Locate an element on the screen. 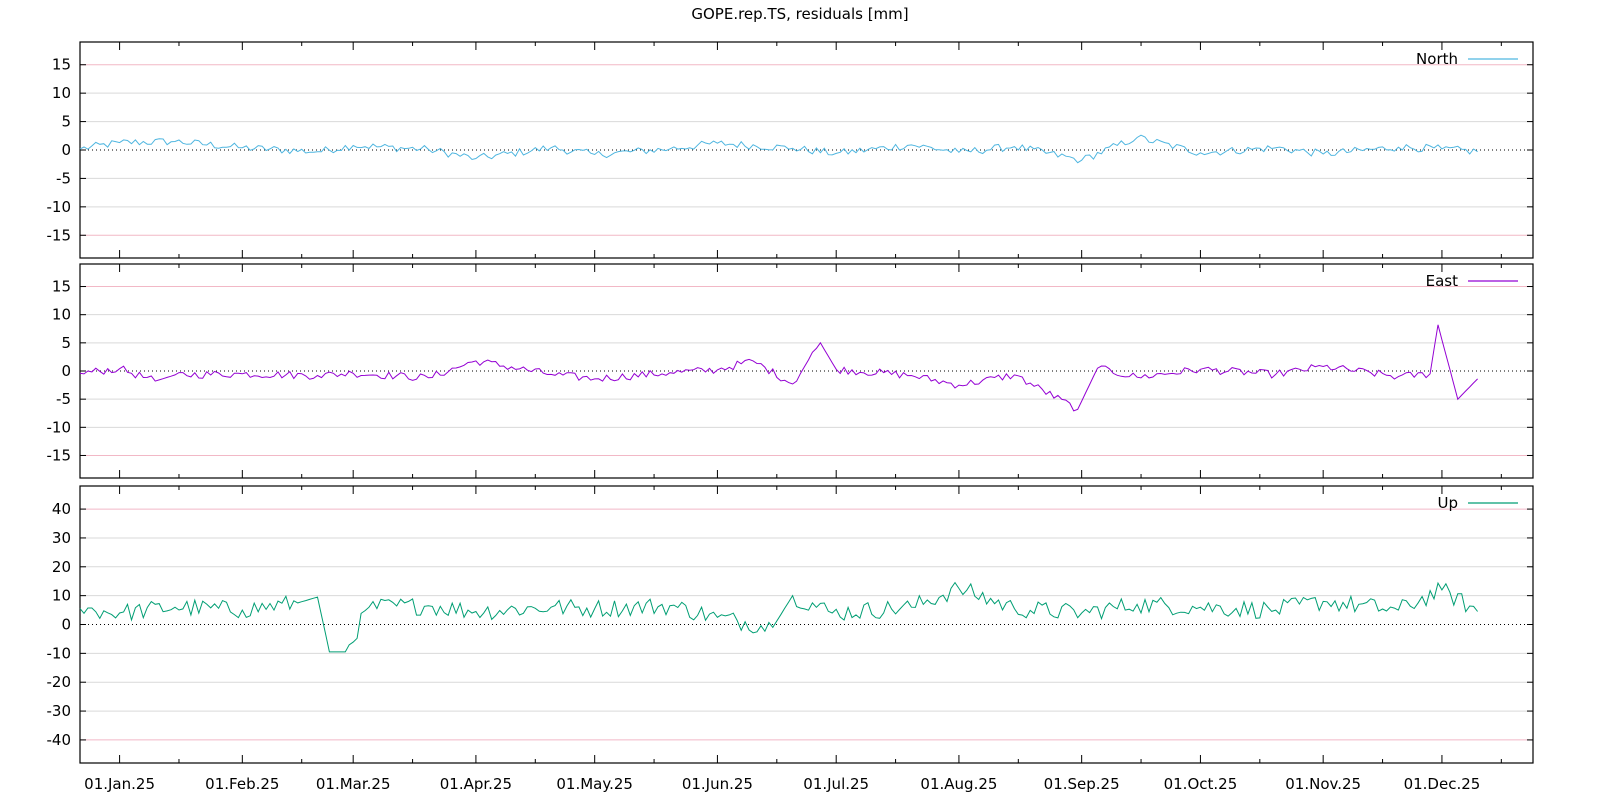 This screenshot has height=800, width=1600. y-tick-label: -20 is located at coordinates (59, 682).